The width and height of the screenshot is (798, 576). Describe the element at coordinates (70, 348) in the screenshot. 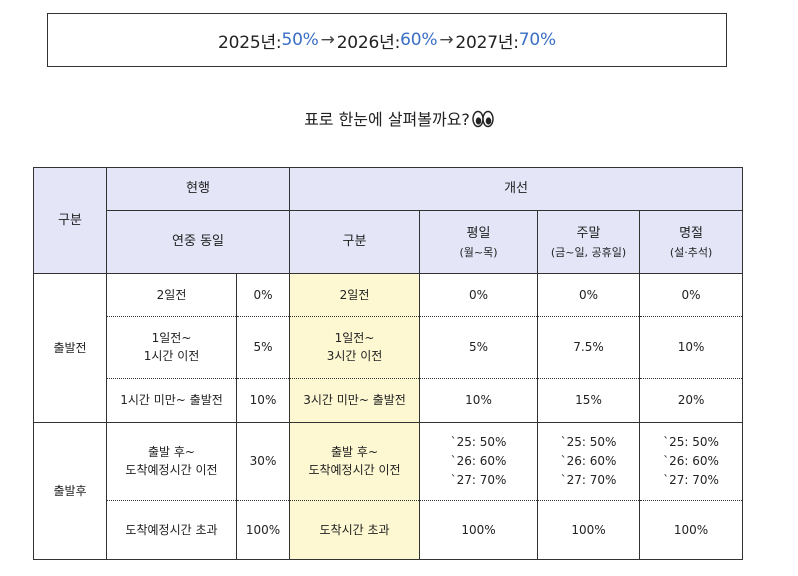

I see `group-before-departure: 출발전` at that location.